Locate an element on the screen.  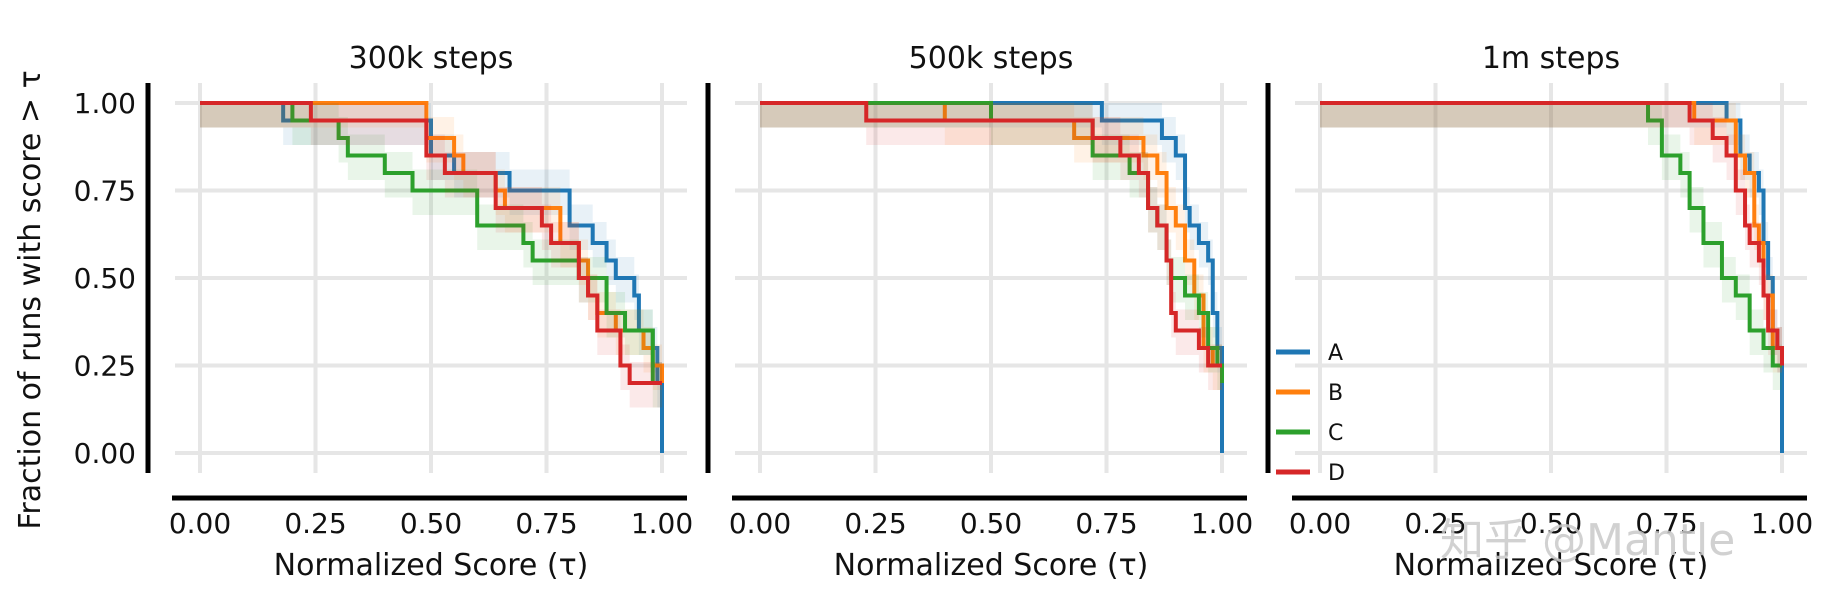
y-tick-label: 0.00 is located at coordinates (105, 453).